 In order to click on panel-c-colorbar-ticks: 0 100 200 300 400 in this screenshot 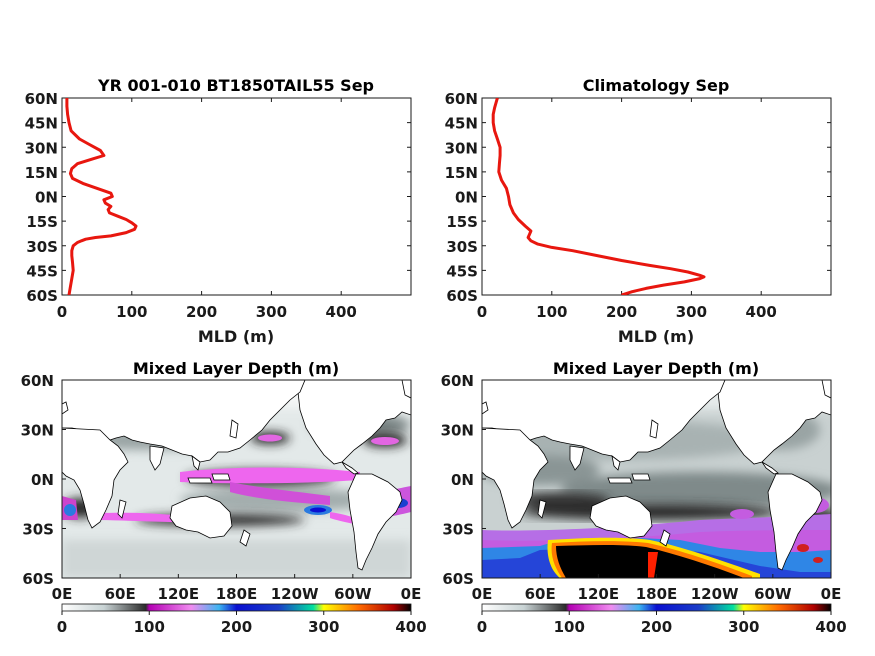, I will do `click(242, 623)`.